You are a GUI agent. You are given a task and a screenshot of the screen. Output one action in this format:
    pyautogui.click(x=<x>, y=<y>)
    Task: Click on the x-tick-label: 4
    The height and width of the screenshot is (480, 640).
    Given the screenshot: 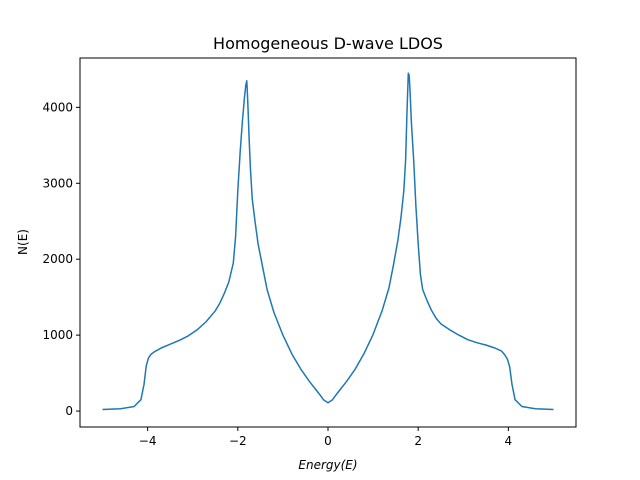 What is the action you would take?
    pyautogui.click(x=509, y=441)
    